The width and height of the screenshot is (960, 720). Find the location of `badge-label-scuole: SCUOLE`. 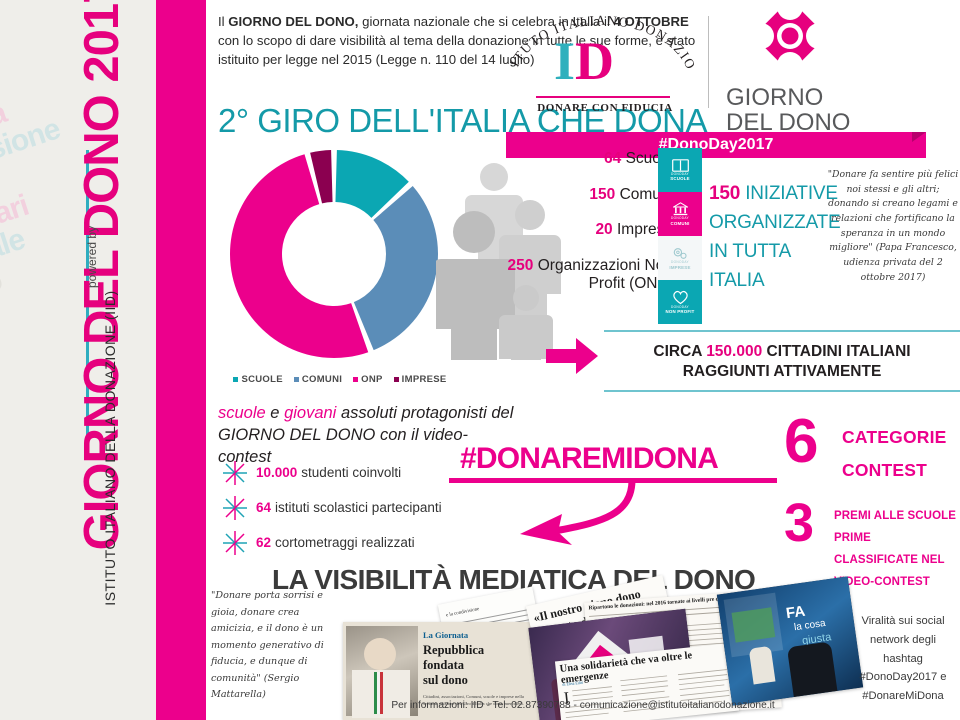

badge-label-scuole: SCUOLE is located at coordinates (680, 179).